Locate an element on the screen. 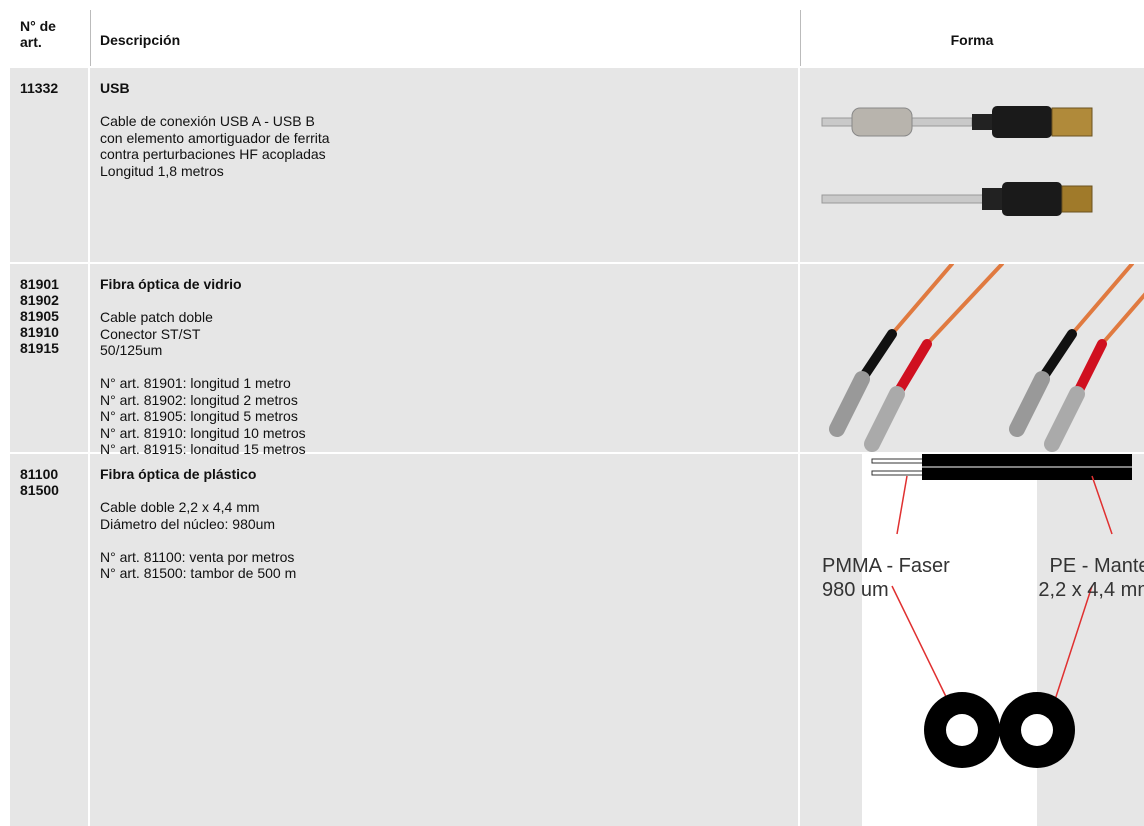 Image resolution: width=1144 pixels, height=826 pixels. description-line: N° art. 81905: longitud 5 metros is located at coordinates (199, 416).